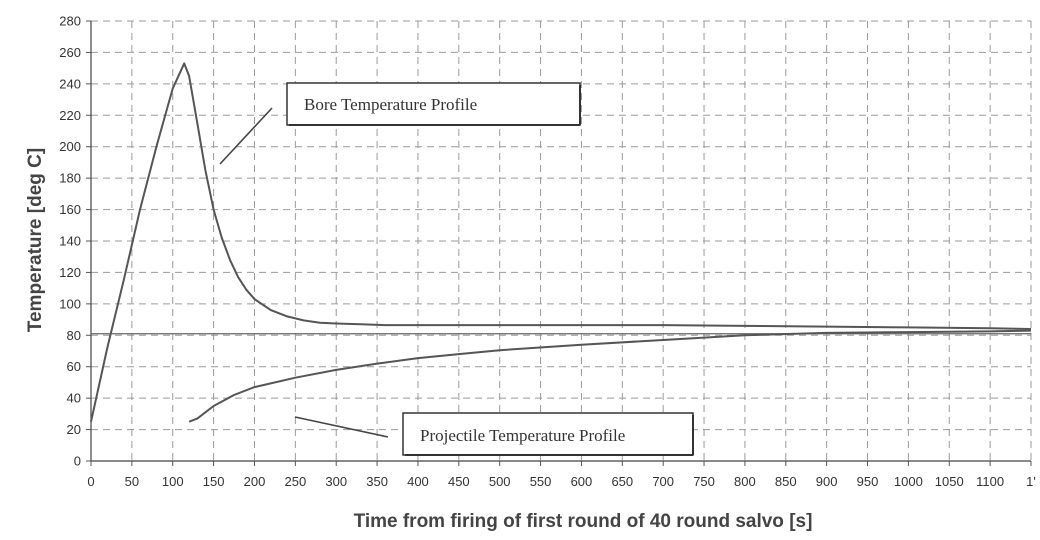  I want to click on y-tick-label: 220, so click(70, 115).